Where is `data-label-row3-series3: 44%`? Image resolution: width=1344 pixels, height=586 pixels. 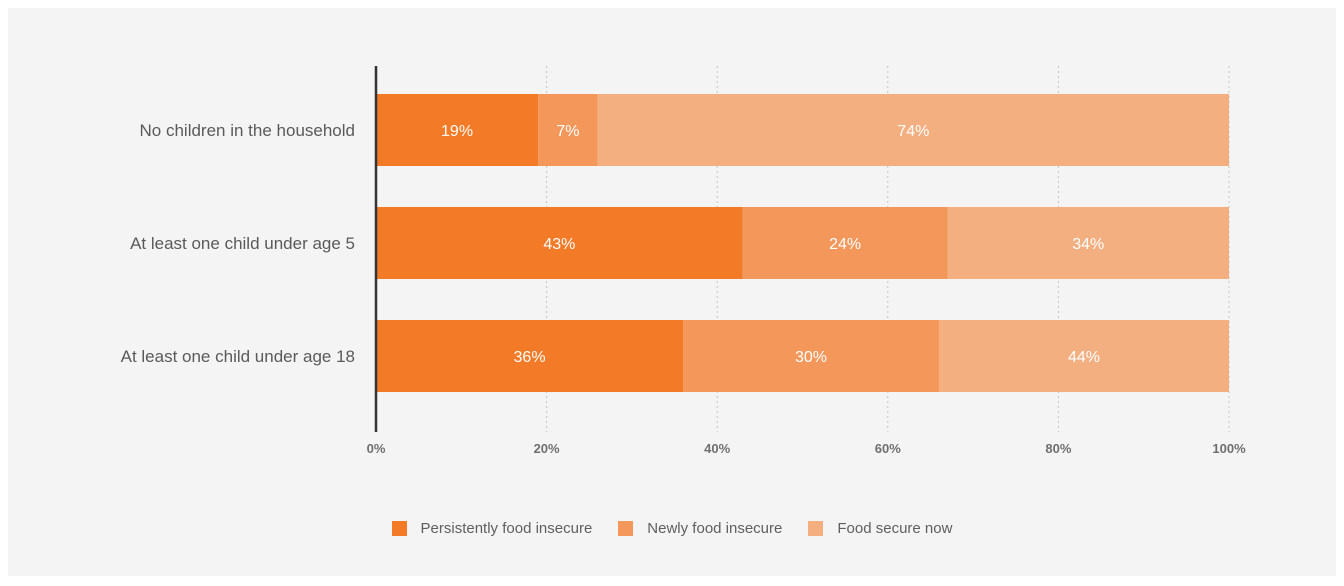
data-label-row3-series3: 44% is located at coordinates (1084, 357).